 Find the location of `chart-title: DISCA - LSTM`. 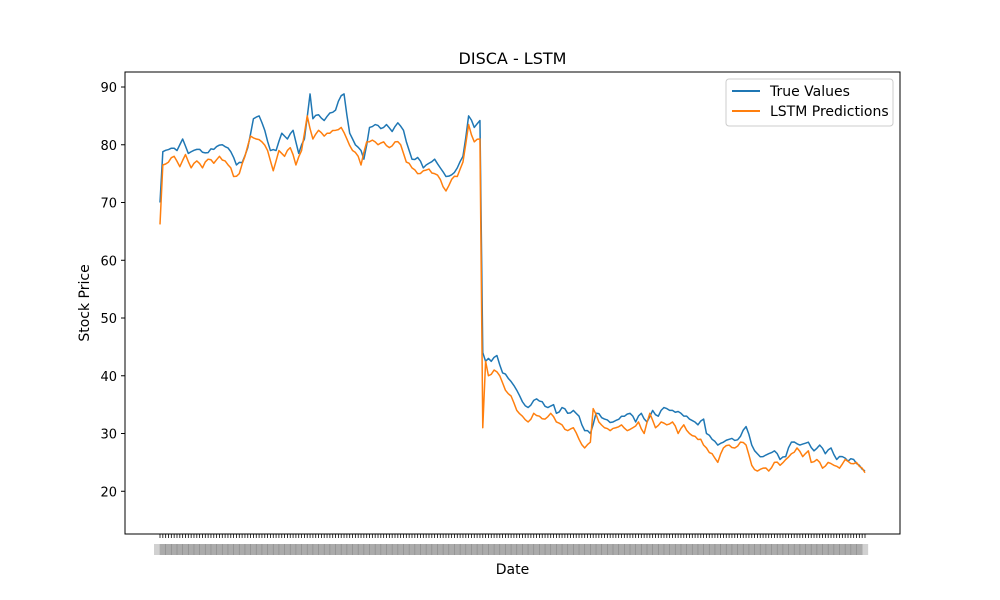

chart-title: DISCA - LSTM is located at coordinates (513, 58).